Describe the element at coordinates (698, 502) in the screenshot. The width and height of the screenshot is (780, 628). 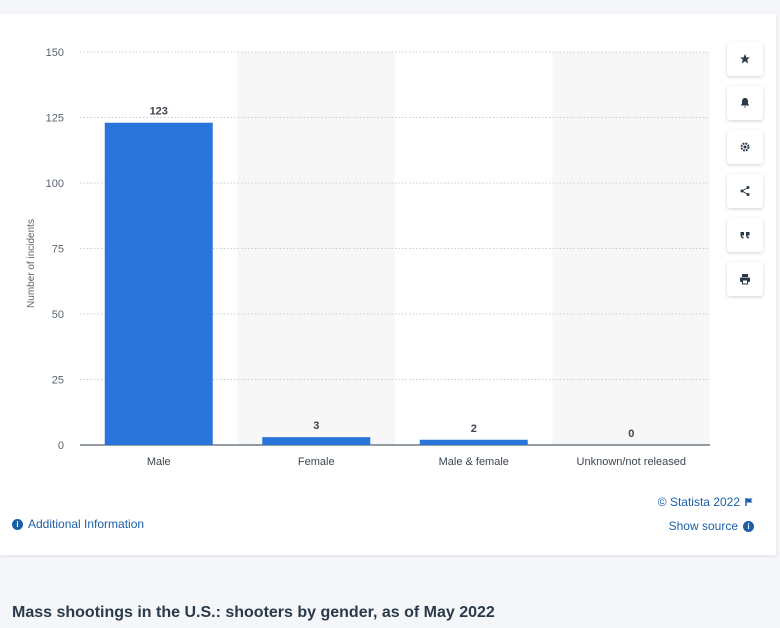
I see `credit-text: © Statista 2022` at that location.